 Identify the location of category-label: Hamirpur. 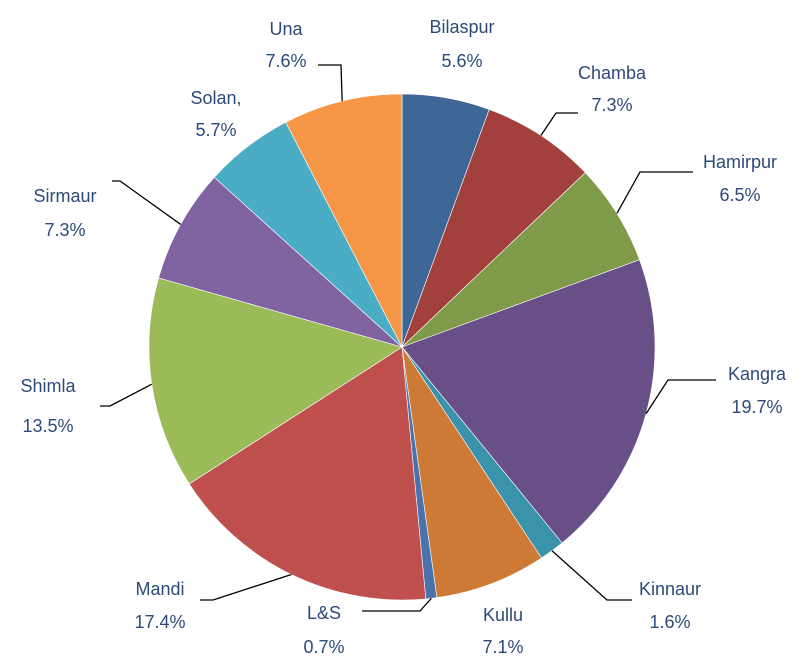
(740, 162).